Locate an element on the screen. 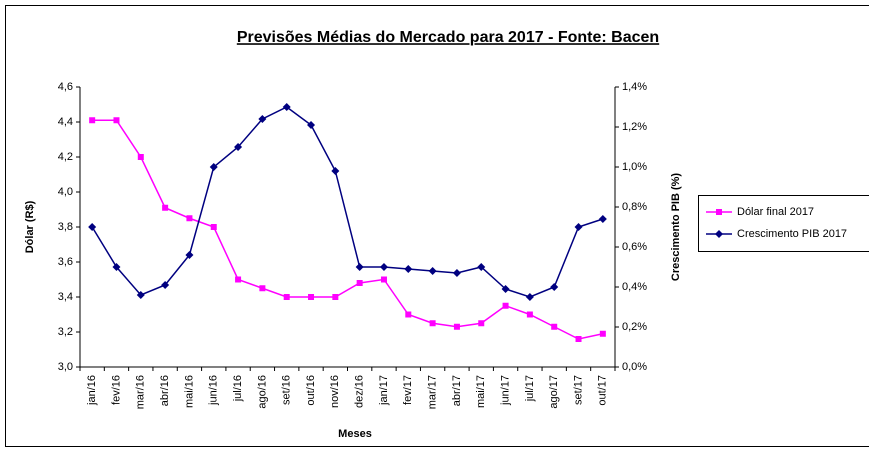  y-tick-label: 3,6 is located at coordinates (65, 262).